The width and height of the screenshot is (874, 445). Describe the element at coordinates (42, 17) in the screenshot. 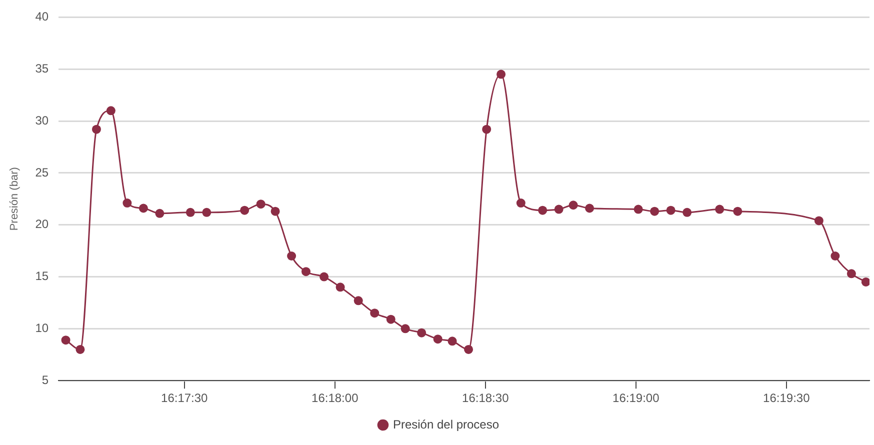

I see `y-tick-label: 40` at that location.